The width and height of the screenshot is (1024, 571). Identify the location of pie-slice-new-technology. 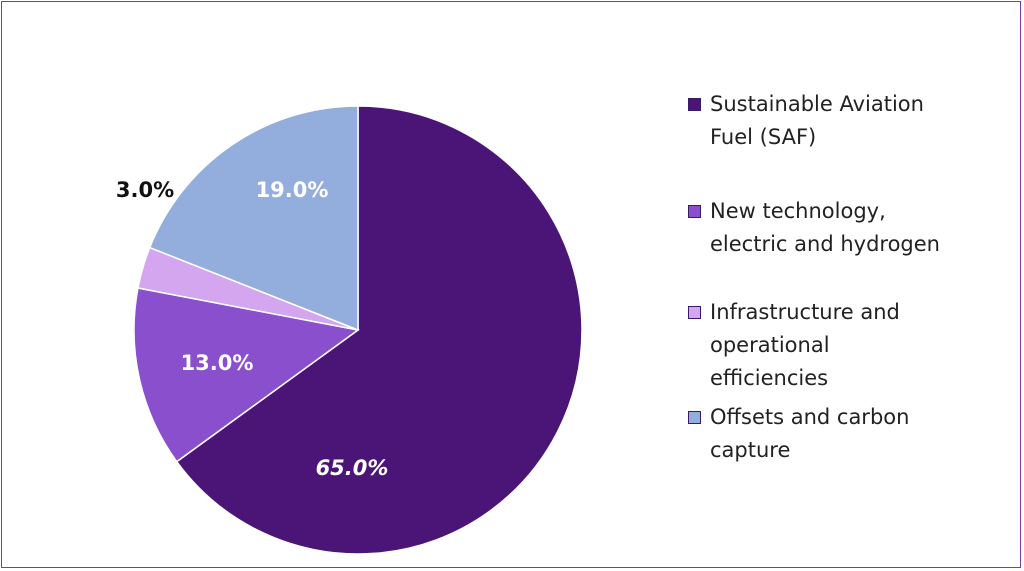
(246, 375).